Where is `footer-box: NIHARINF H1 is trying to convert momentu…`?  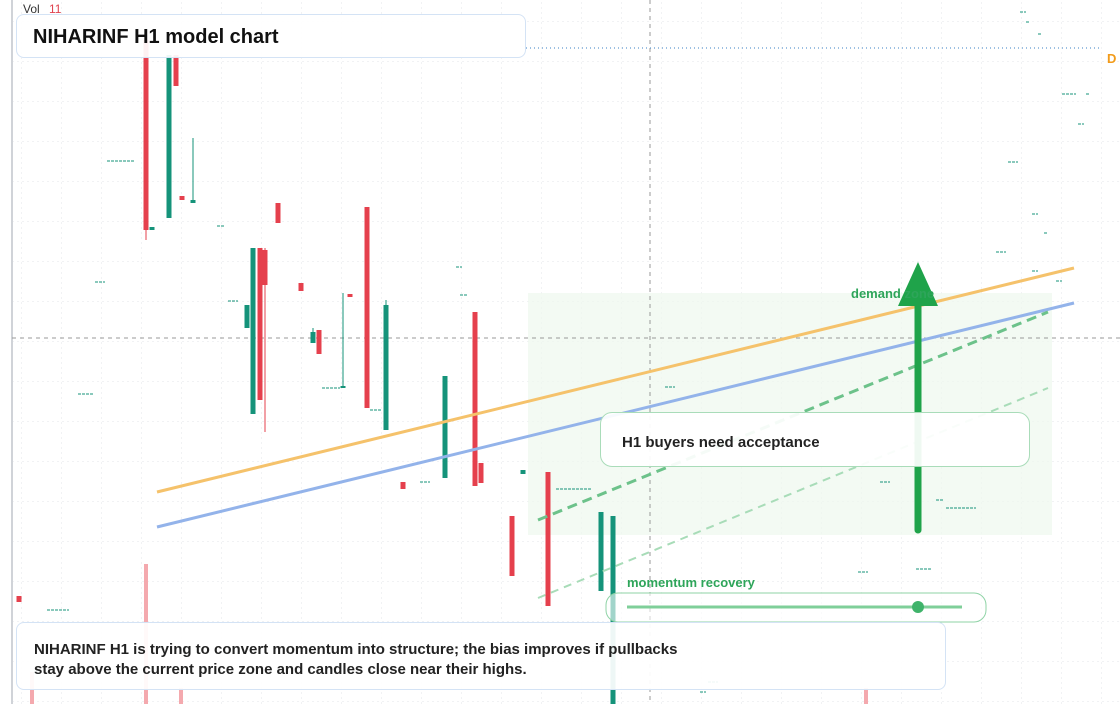 footer-box: NIHARINF H1 is trying to convert momentu… is located at coordinates (481, 656).